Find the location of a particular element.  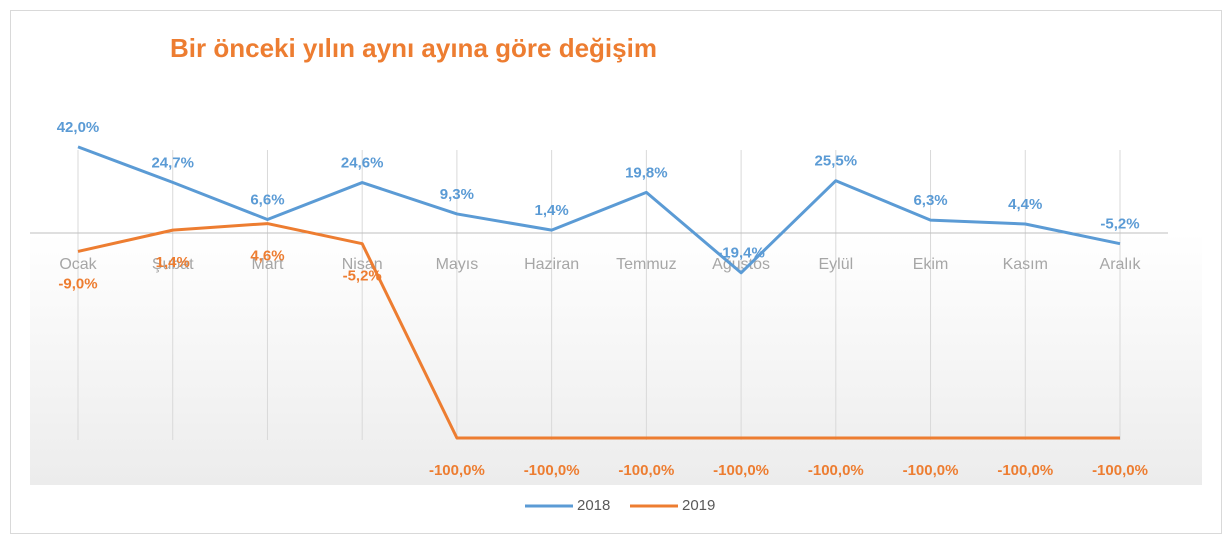

x-tick-label: Aralık is located at coordinates (1121, 264).